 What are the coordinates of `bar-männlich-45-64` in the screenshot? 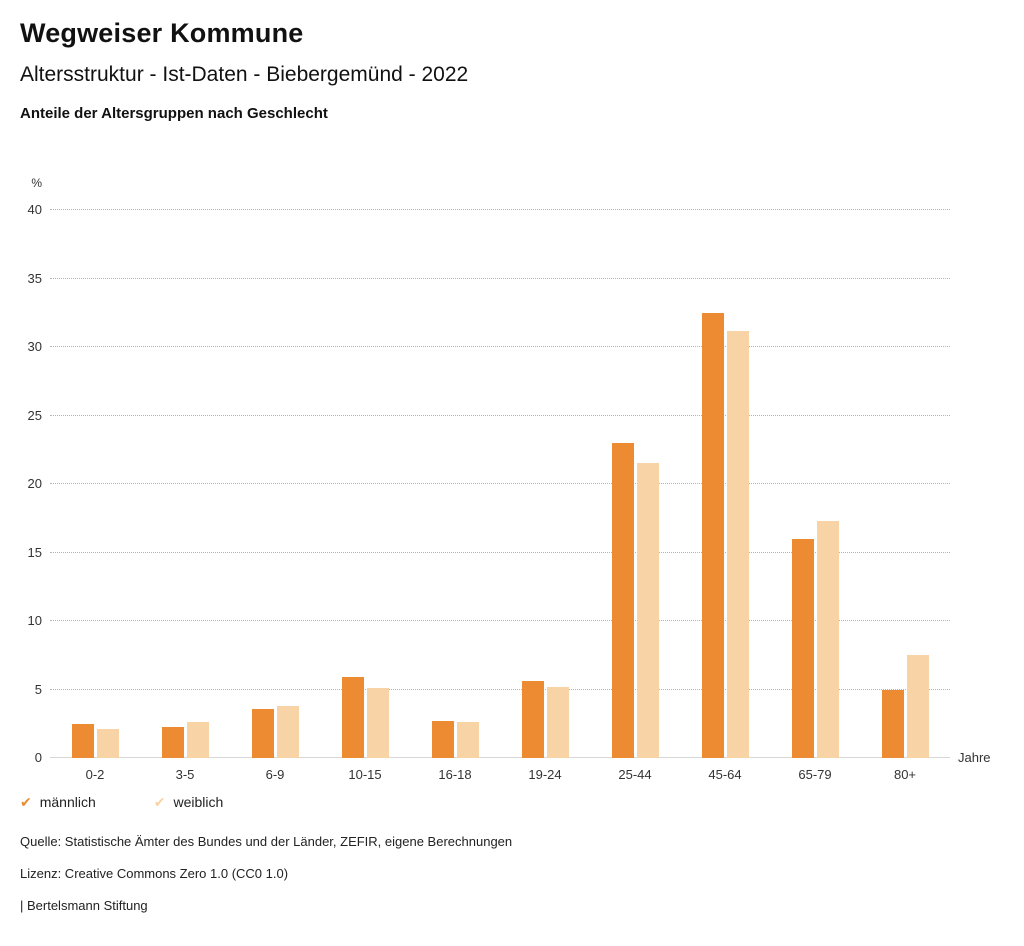 It's located at (712, 535).